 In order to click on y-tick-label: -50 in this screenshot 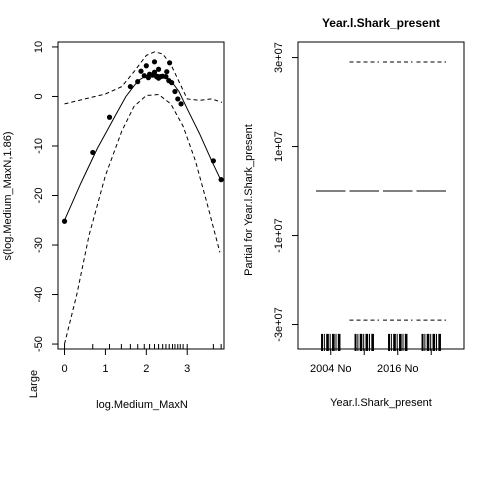, I will do `click(39, 344)`.